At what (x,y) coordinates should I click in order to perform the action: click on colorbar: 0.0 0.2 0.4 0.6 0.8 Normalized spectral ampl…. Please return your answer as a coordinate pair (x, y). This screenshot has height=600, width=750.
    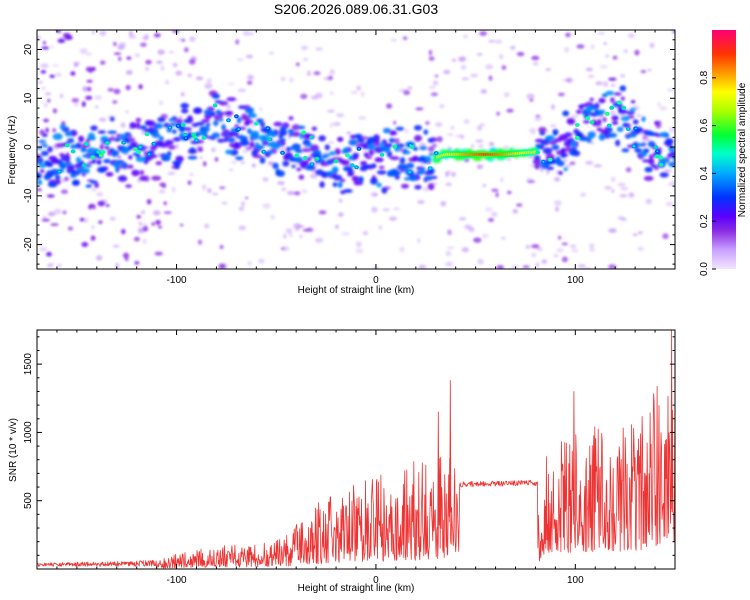
    Looking at the image, I should click on (723, 153).